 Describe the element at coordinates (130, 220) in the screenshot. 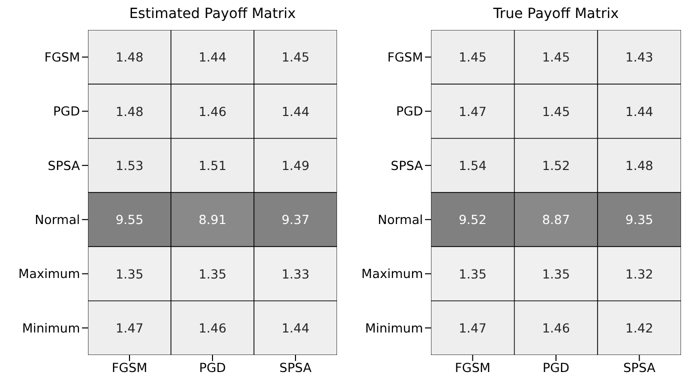

I see `data-label: 9.55` at that location.